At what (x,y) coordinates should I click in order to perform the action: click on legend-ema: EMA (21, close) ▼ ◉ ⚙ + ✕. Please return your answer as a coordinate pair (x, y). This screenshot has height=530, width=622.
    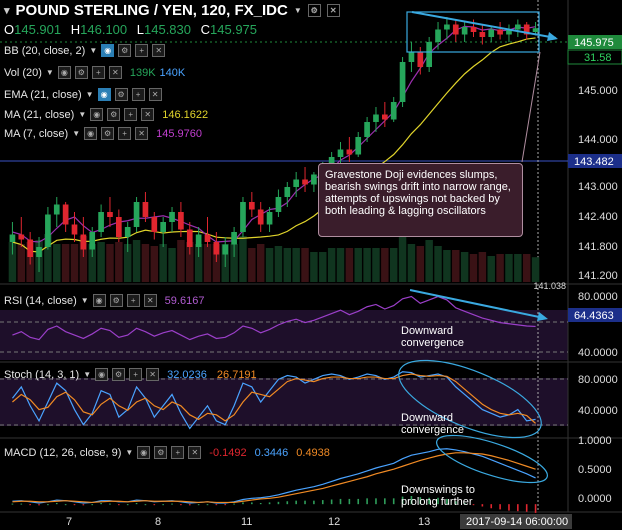
    Looking at the image, I should click on (83, 94).